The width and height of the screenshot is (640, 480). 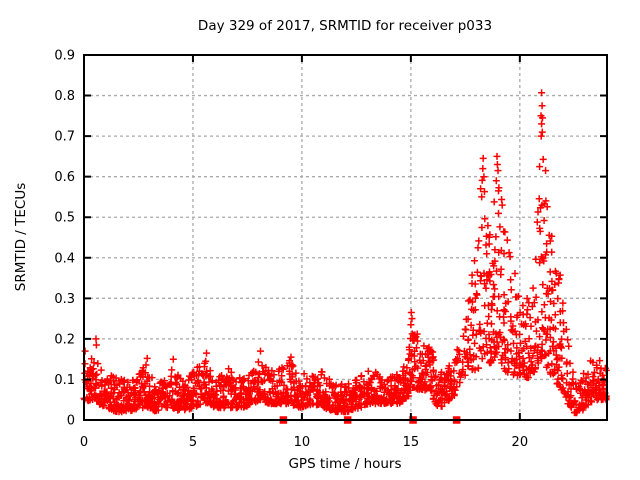 I want to click on y-tick-label: 0.1, so click(x=64, y=380).